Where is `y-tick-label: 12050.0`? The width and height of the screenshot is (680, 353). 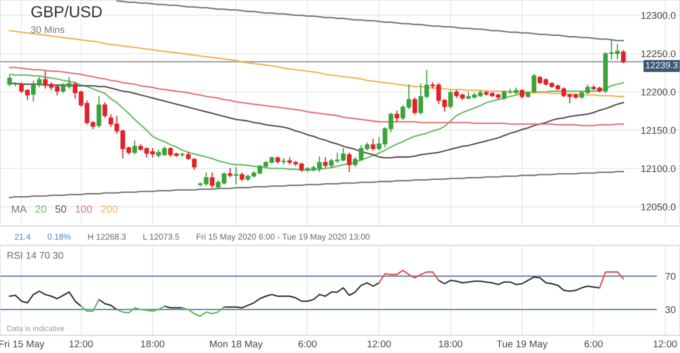
y-tick-label: 12050.0 is located at coordinates (658, 207).